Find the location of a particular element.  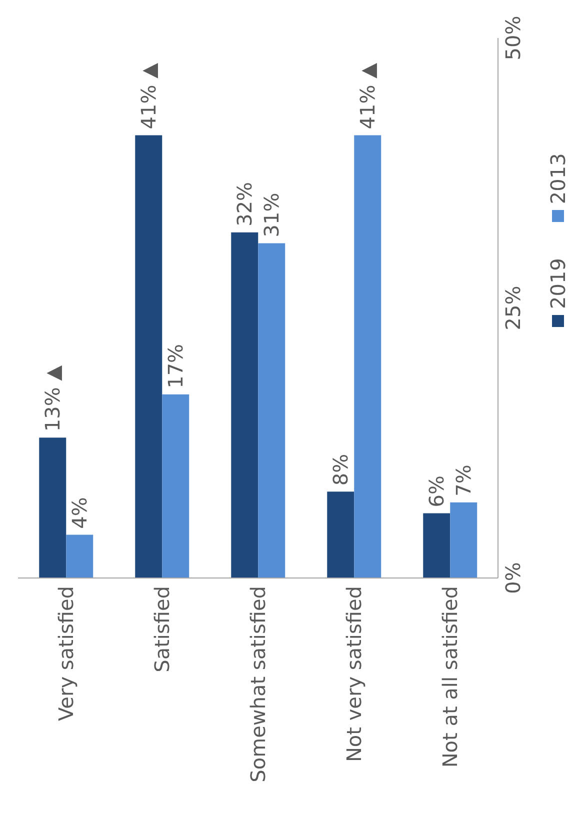

x-tick-label: Satisfied is located at coordinates (162, 629).